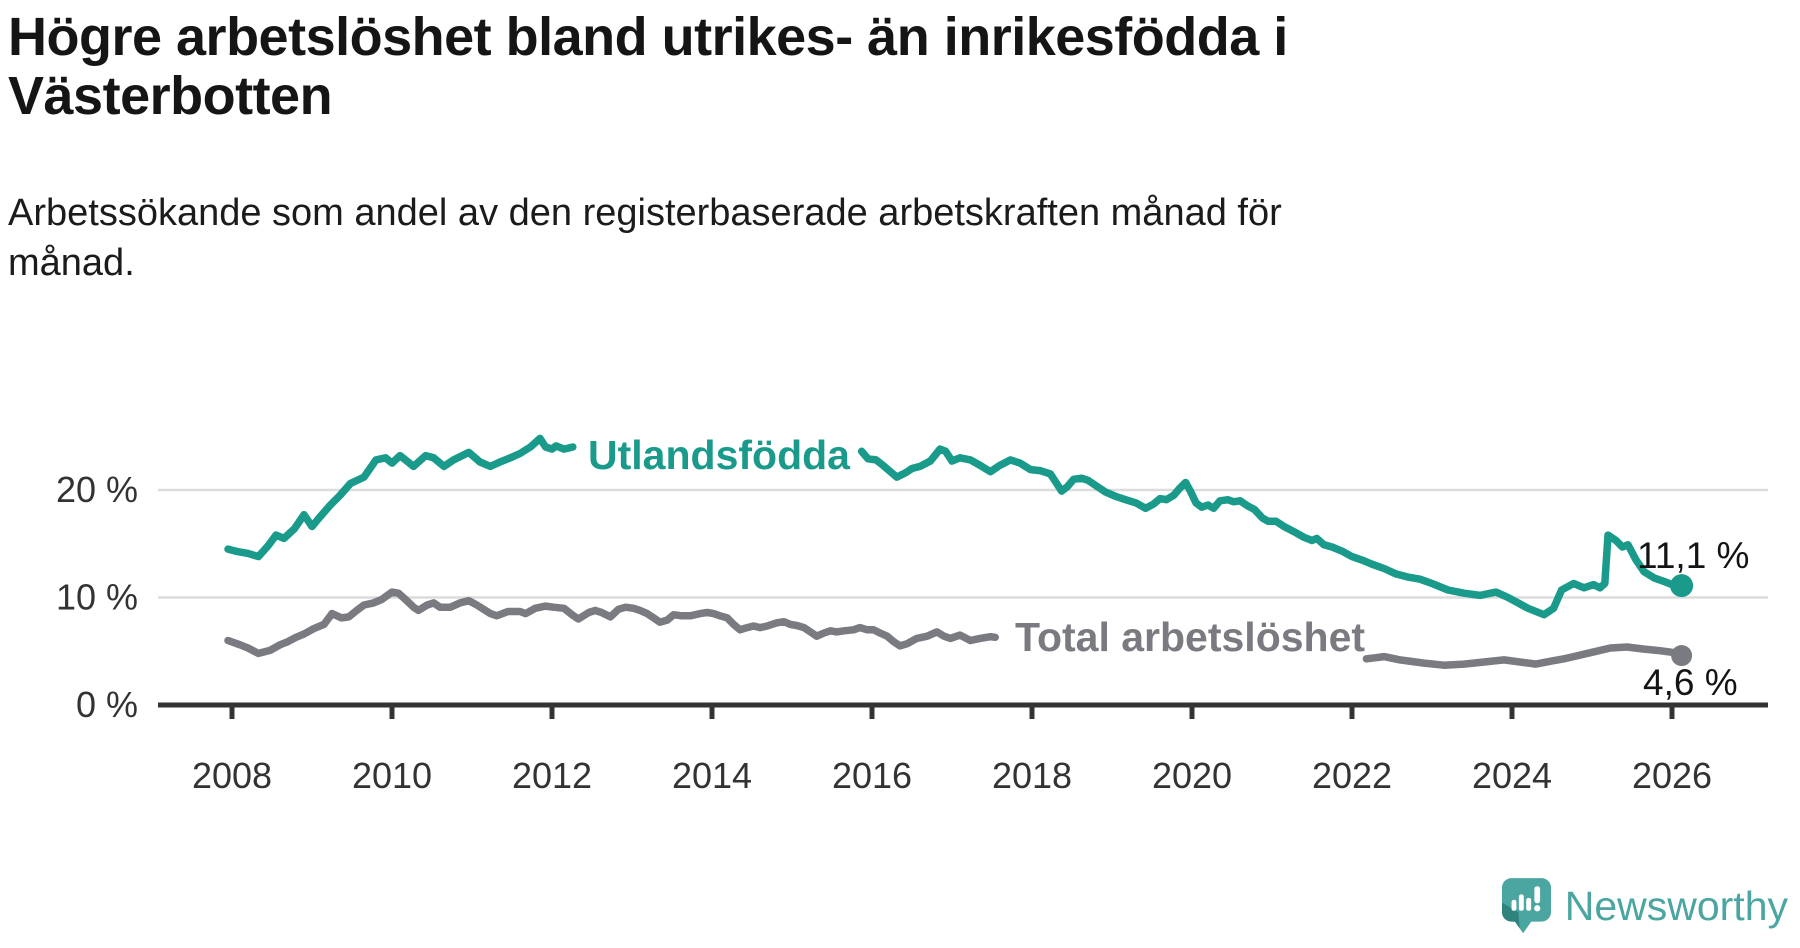 Image resolution: width=1800 pixels, height=948 pixels. What do you see at coordinates (1352, 775) in the screenshot?
I see `x-tick-label: 2022` at bounding box center [1352, 775].